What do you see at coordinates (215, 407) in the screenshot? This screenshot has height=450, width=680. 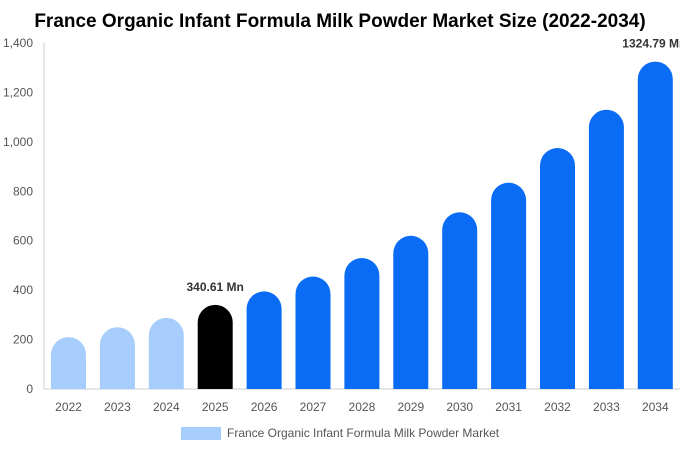 I see `x-tick-label: 2025` at bounding box center [215, 407].